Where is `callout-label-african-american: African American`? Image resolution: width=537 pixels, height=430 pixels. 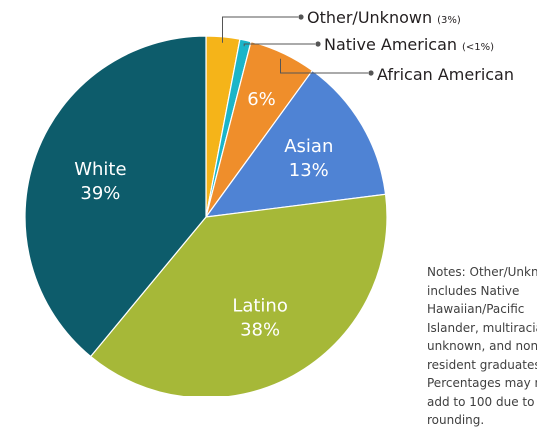
callout-label-african-american: African American is located at coordinates (445, 74).